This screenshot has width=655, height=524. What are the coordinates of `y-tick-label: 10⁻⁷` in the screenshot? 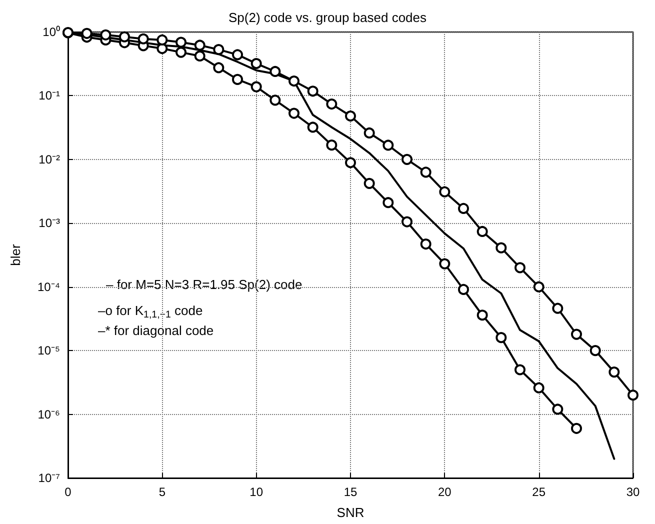 It's located at (49, 478).